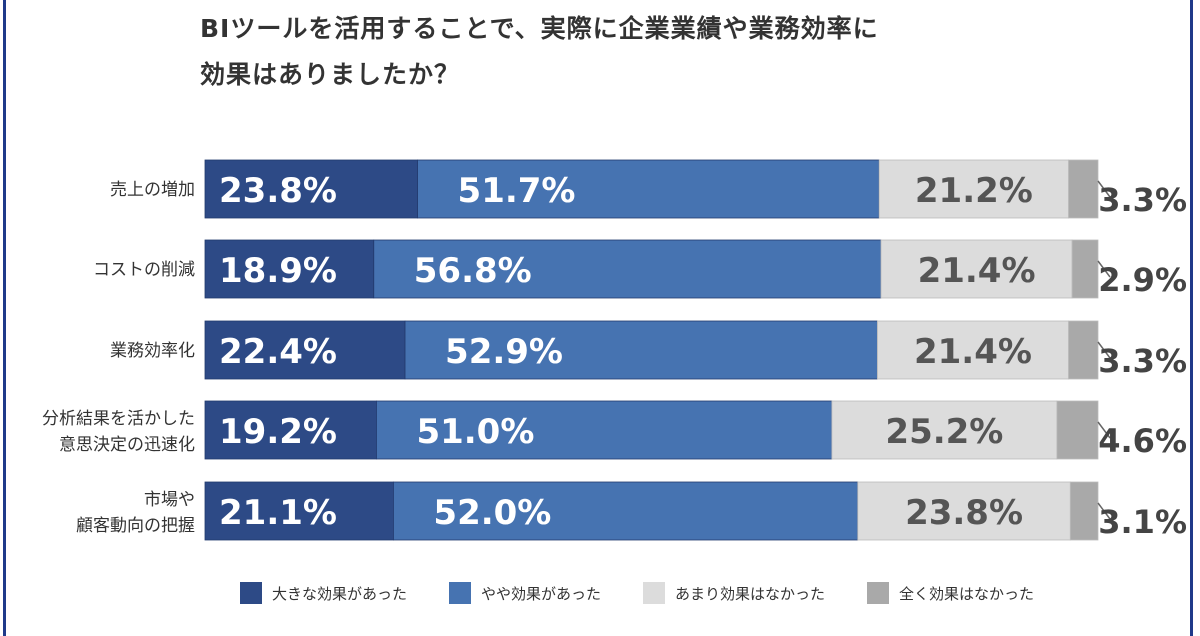 This screenshot has width=1200, height=636. I want to click on category-label: 売上の増加, so click(152, 190).